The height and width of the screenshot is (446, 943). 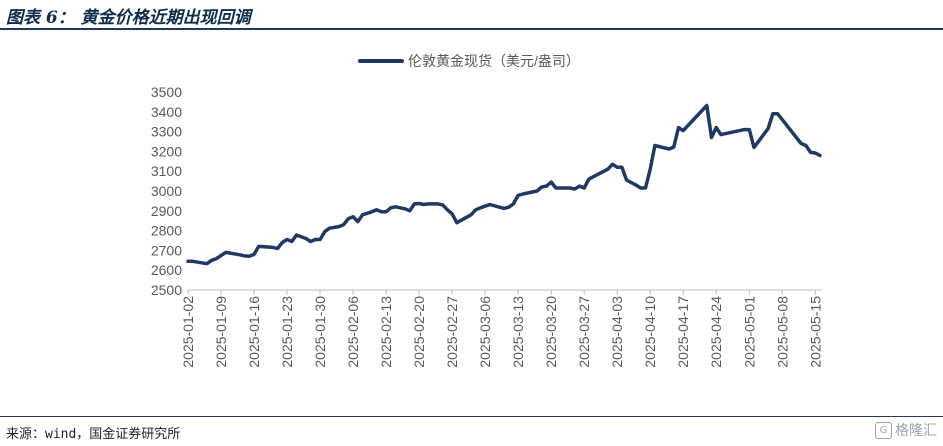 What do you see at coordinates (551, 332) in the screenshot?
I see `x-tick-label: 2025-03-20` at bounding box center [551, 332].